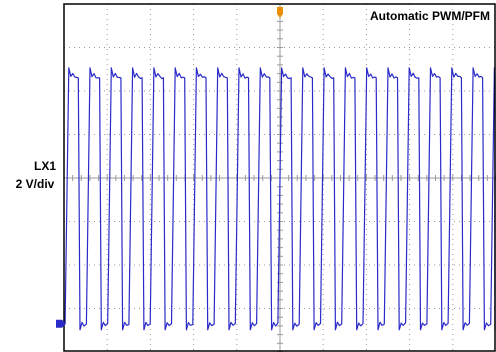 This screenshot has height=352, width=496. What do you see at coordinates (45, 166) in the screenshot?
I see `channel-name-label: LX1` at bounding box center [45, 166].